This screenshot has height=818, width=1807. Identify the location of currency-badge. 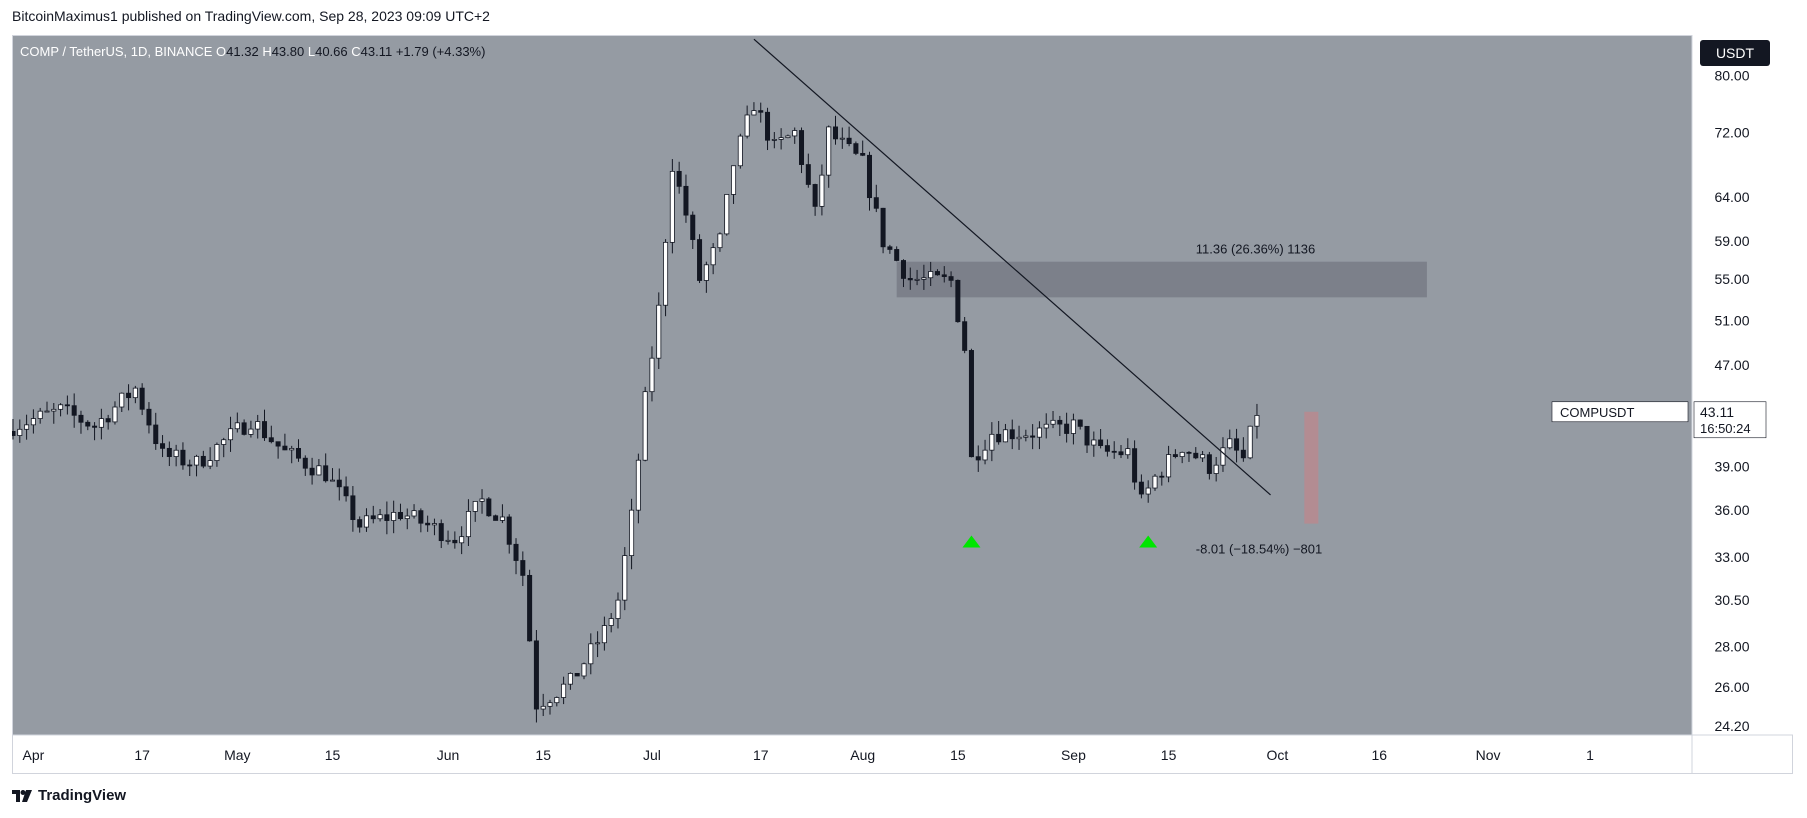
(1735, 53).